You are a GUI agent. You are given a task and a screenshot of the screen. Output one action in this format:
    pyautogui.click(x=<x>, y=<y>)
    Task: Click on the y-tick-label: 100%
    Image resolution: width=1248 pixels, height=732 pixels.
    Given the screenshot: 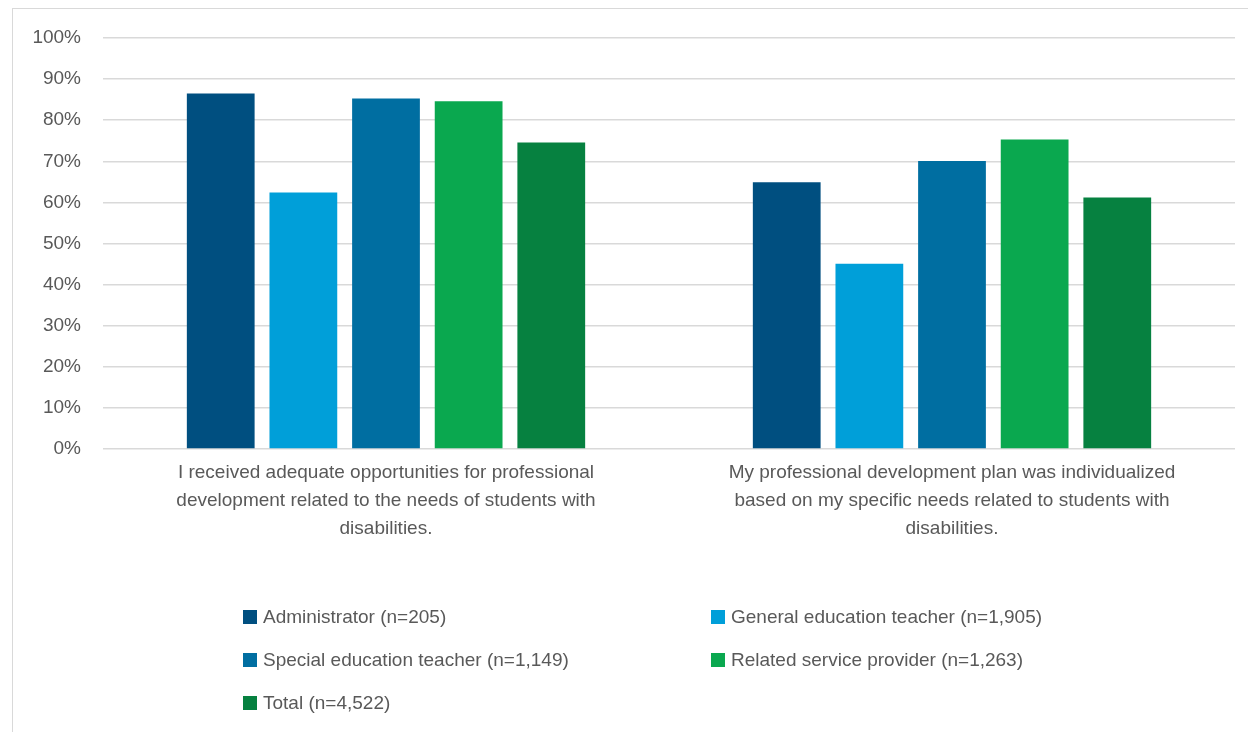 What is the action you would take?
    pyautogui.click(x=57, y=37)
    